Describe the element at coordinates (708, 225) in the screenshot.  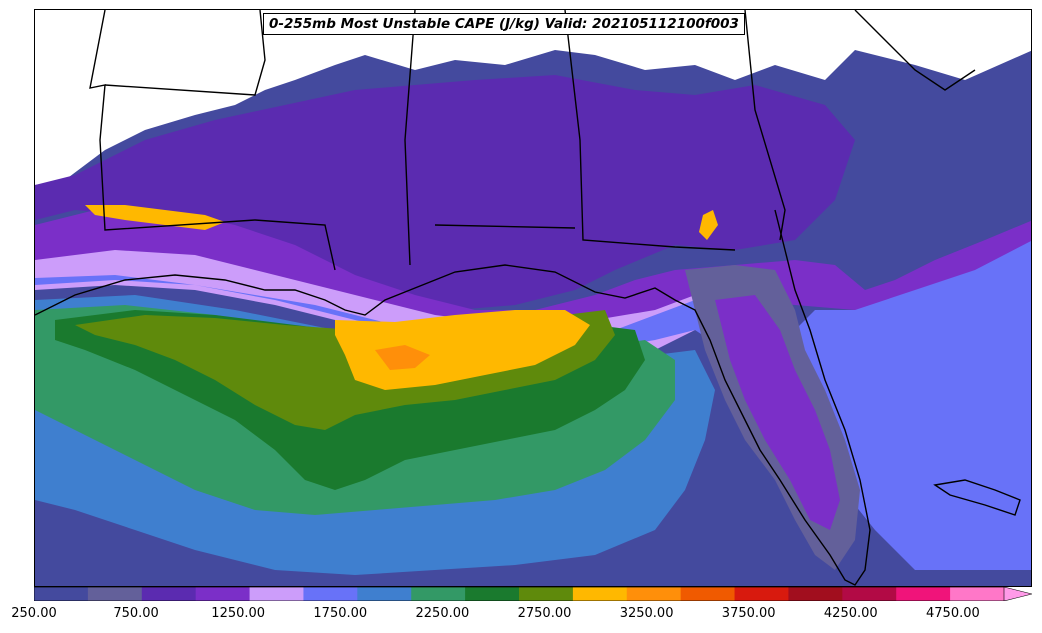
I see `cape-band-gold-east` at that location.